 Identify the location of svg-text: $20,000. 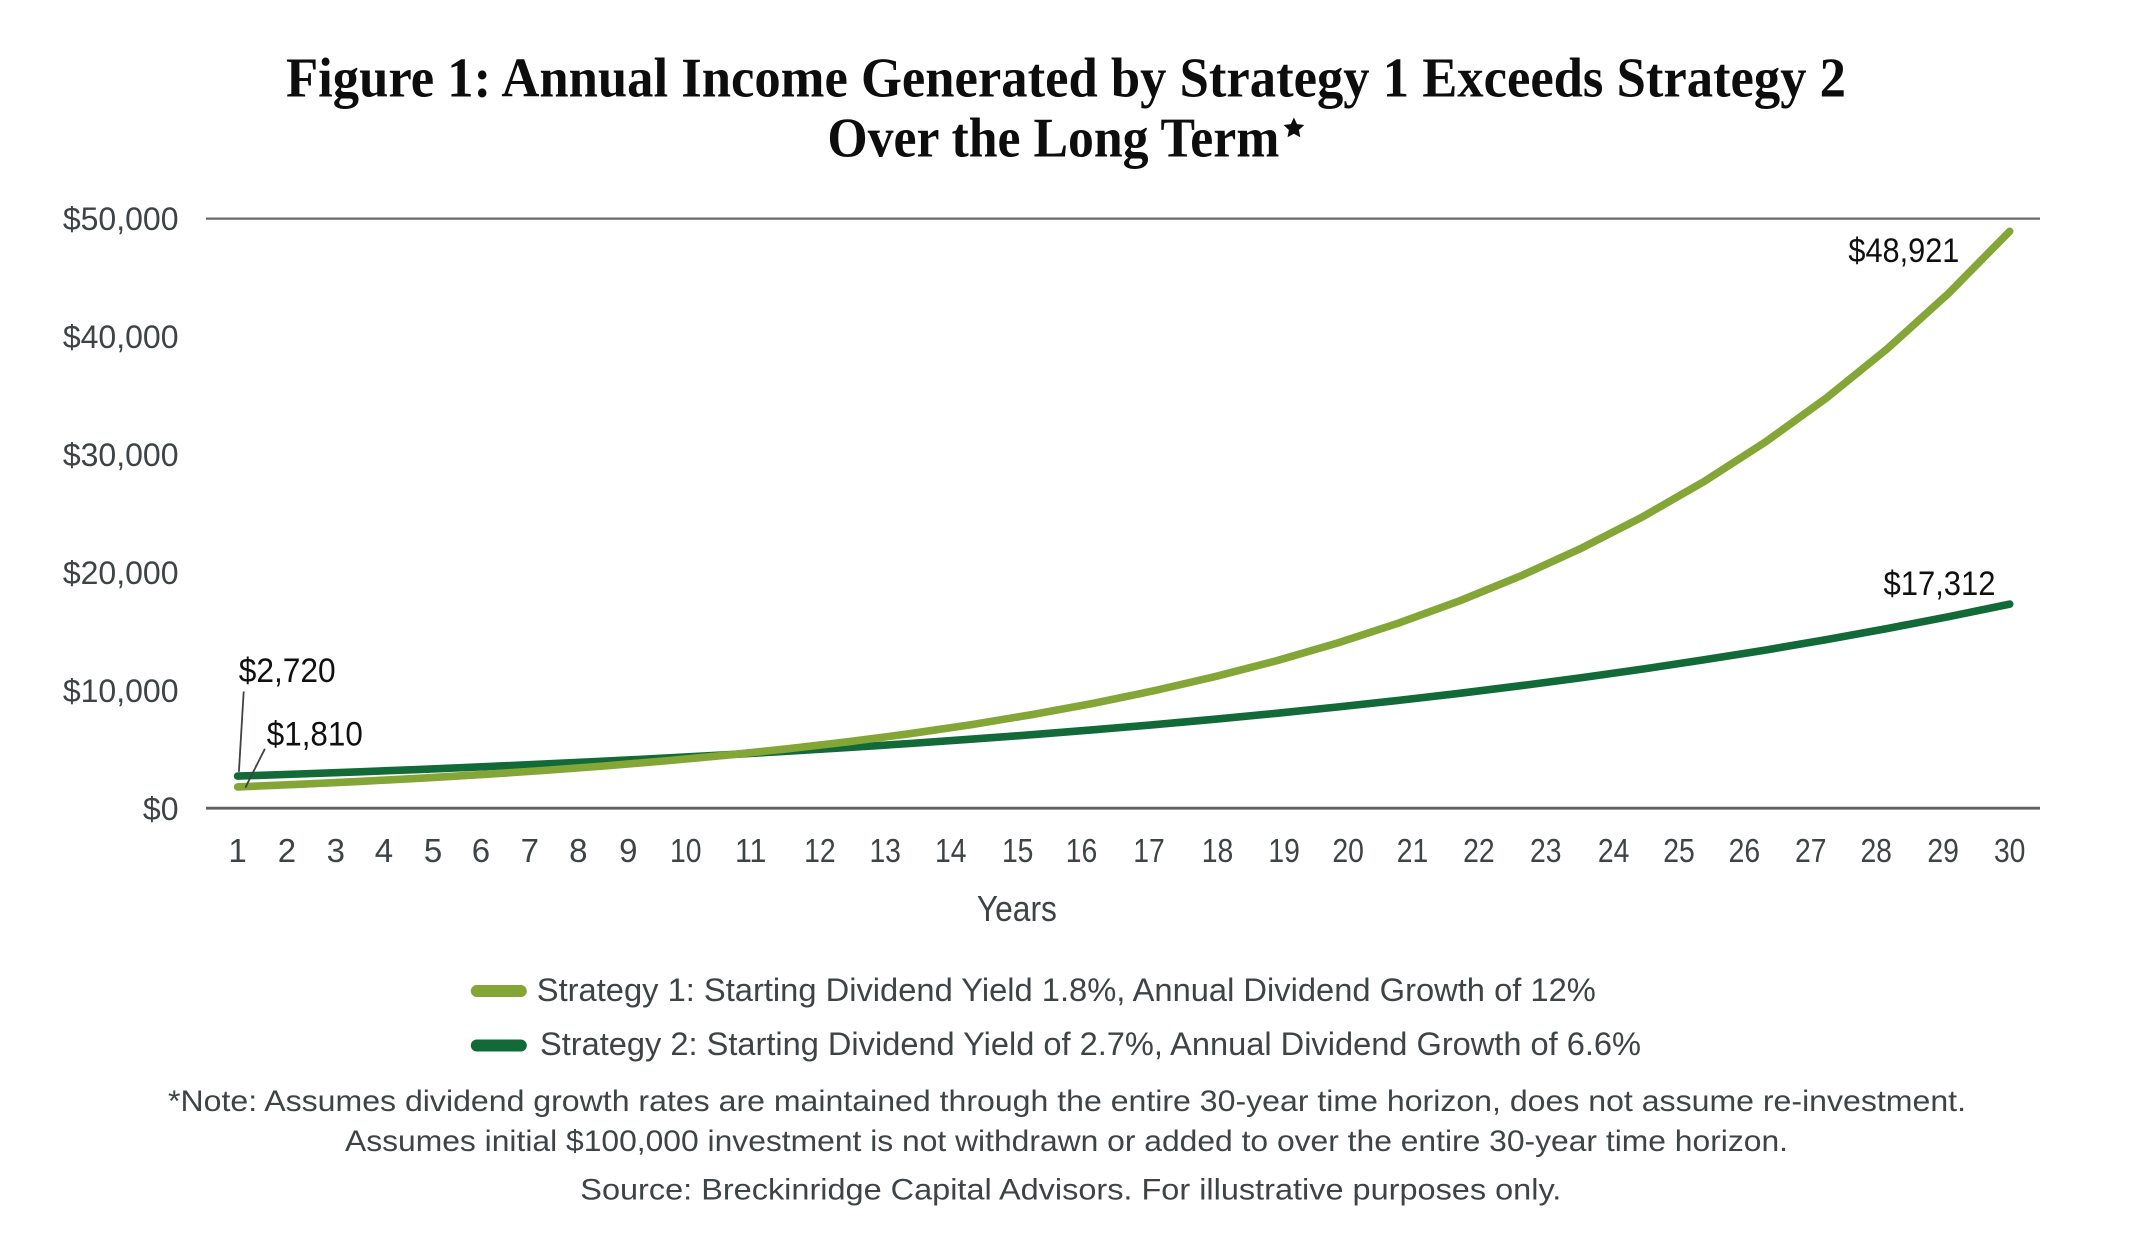
(121, 573).